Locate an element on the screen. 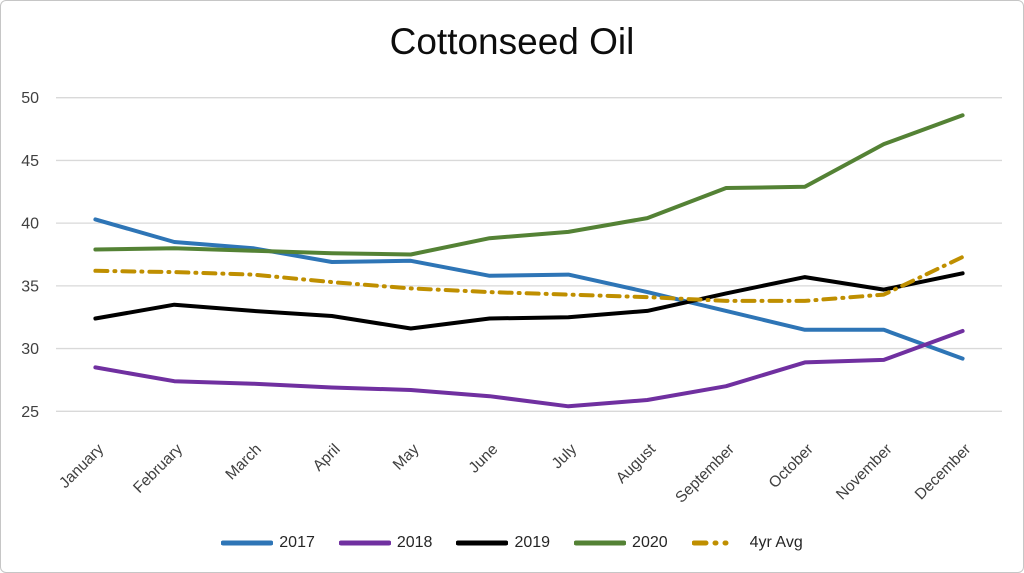  x-tick-label: August is located at coordinates (636, 463).